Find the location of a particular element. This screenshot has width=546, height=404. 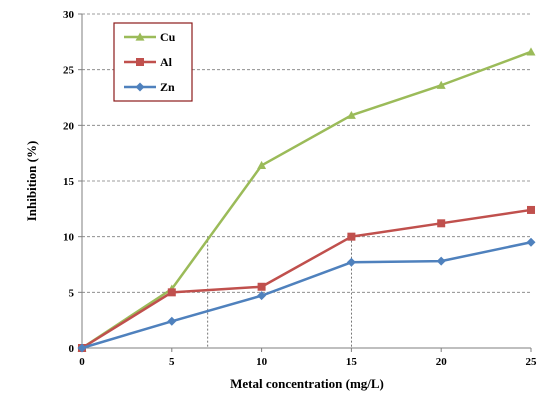

legend-label-cu: Cu is located at coordinates (168, 37).